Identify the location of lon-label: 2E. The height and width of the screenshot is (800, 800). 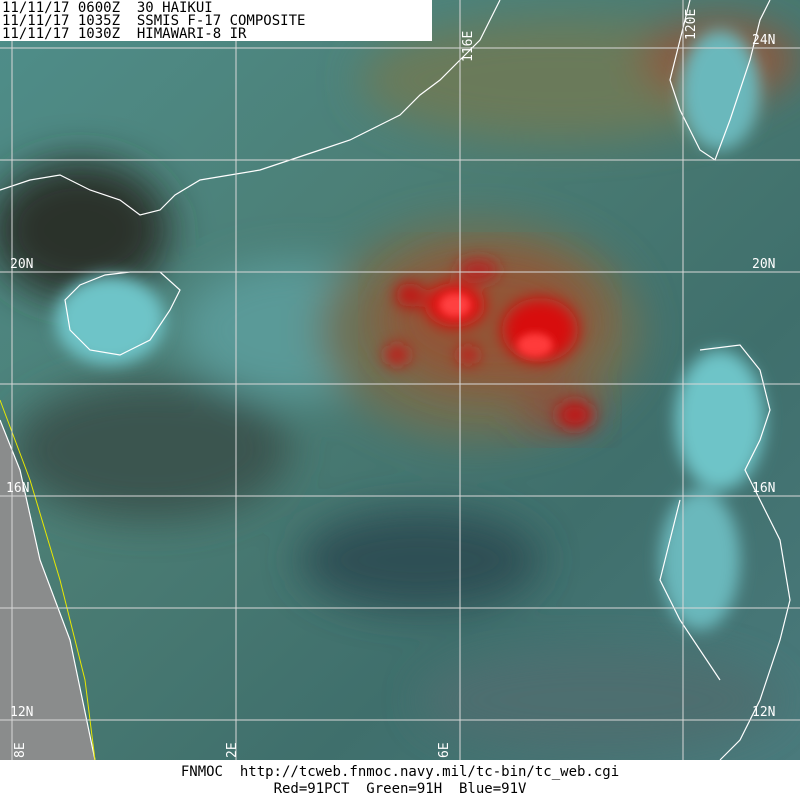
(232, 750).